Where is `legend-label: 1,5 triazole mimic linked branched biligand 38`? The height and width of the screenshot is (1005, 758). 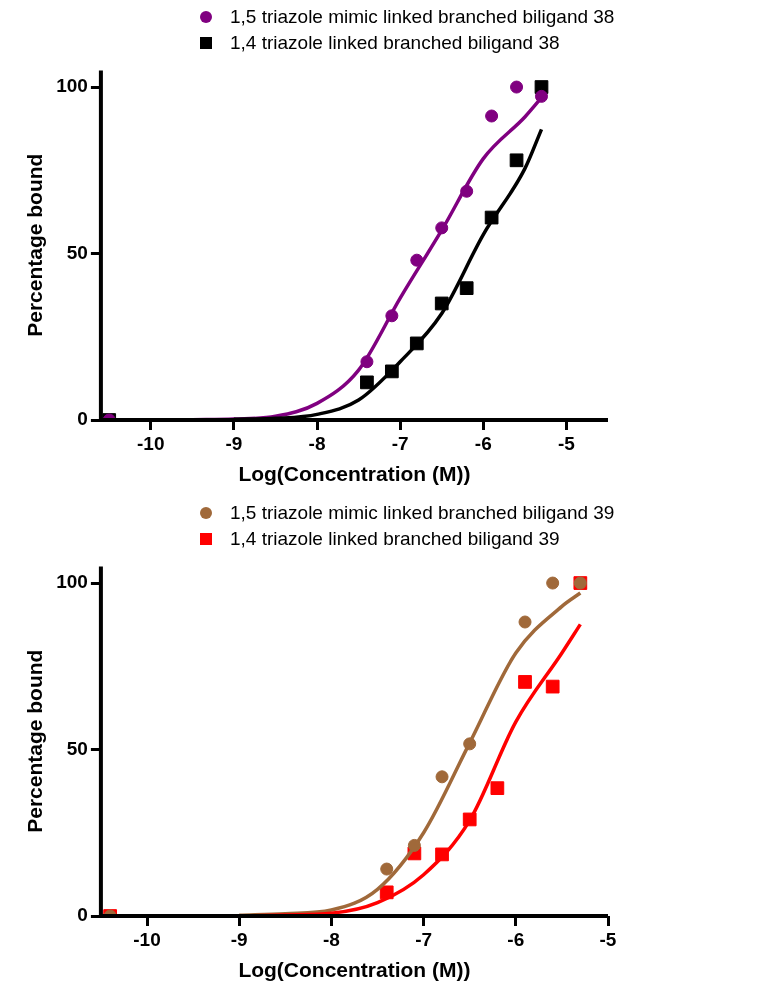 legend-label: 1,5 triazole mimic linked branched biligand 38 is located at coordinates (422, 17).